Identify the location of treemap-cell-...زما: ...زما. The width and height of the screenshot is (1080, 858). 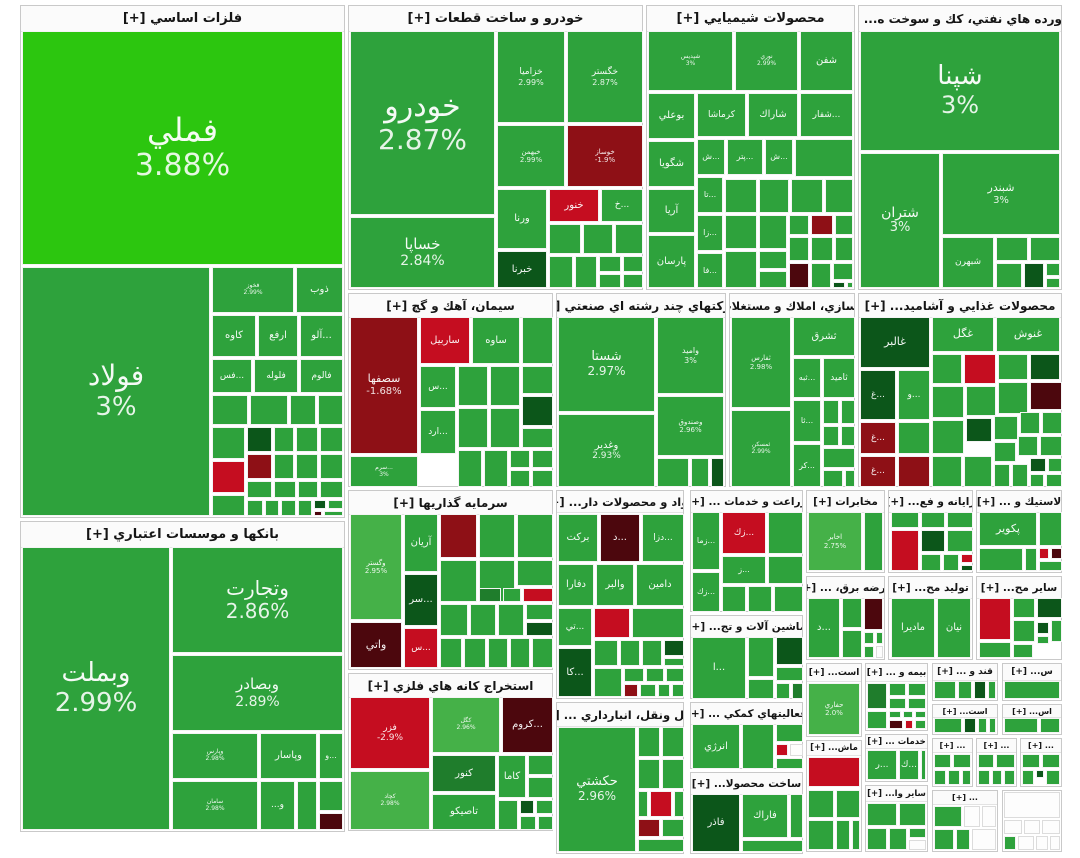
(706, 541).